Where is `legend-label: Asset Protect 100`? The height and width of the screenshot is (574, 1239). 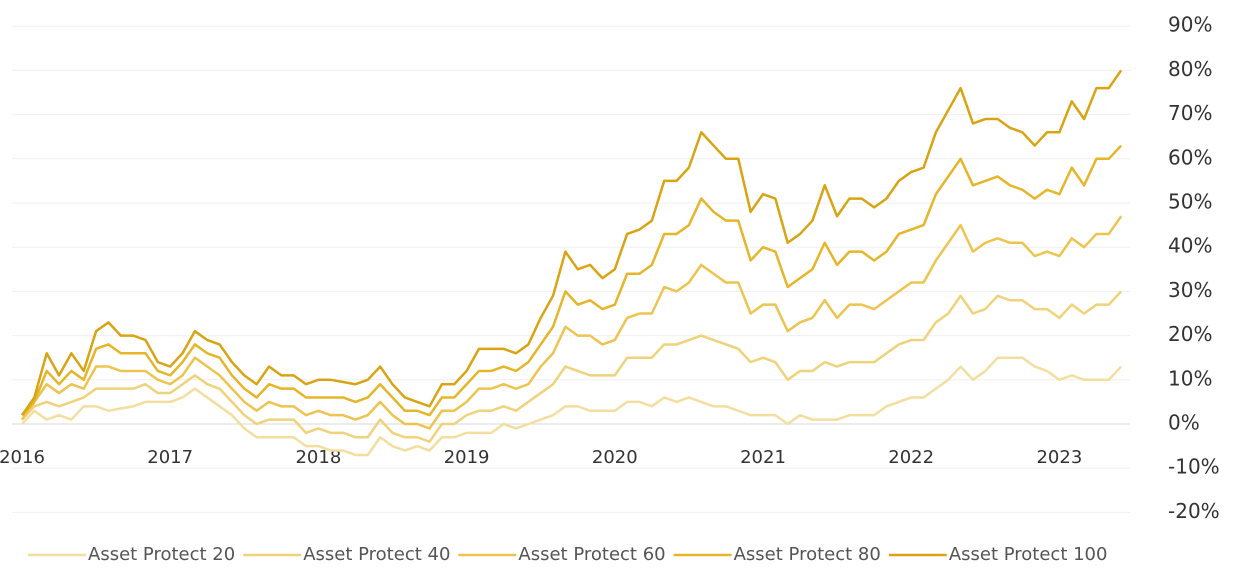 legend-label: Asset Protect 100 is located at coordinates (1028, 554).